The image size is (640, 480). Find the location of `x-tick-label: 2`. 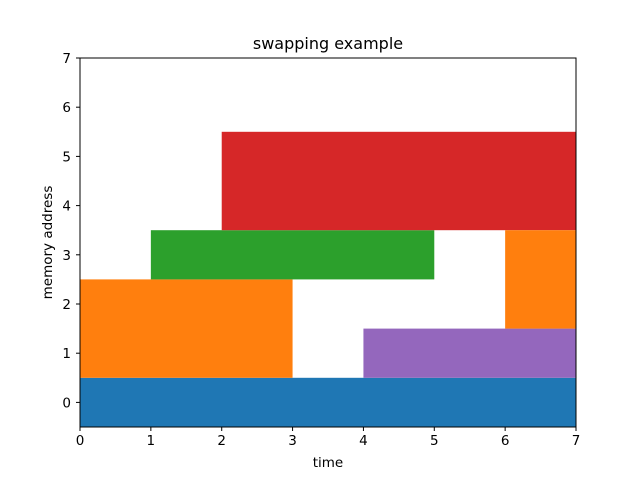

x-tick-label: 2 is located at coordinates (221, 441).